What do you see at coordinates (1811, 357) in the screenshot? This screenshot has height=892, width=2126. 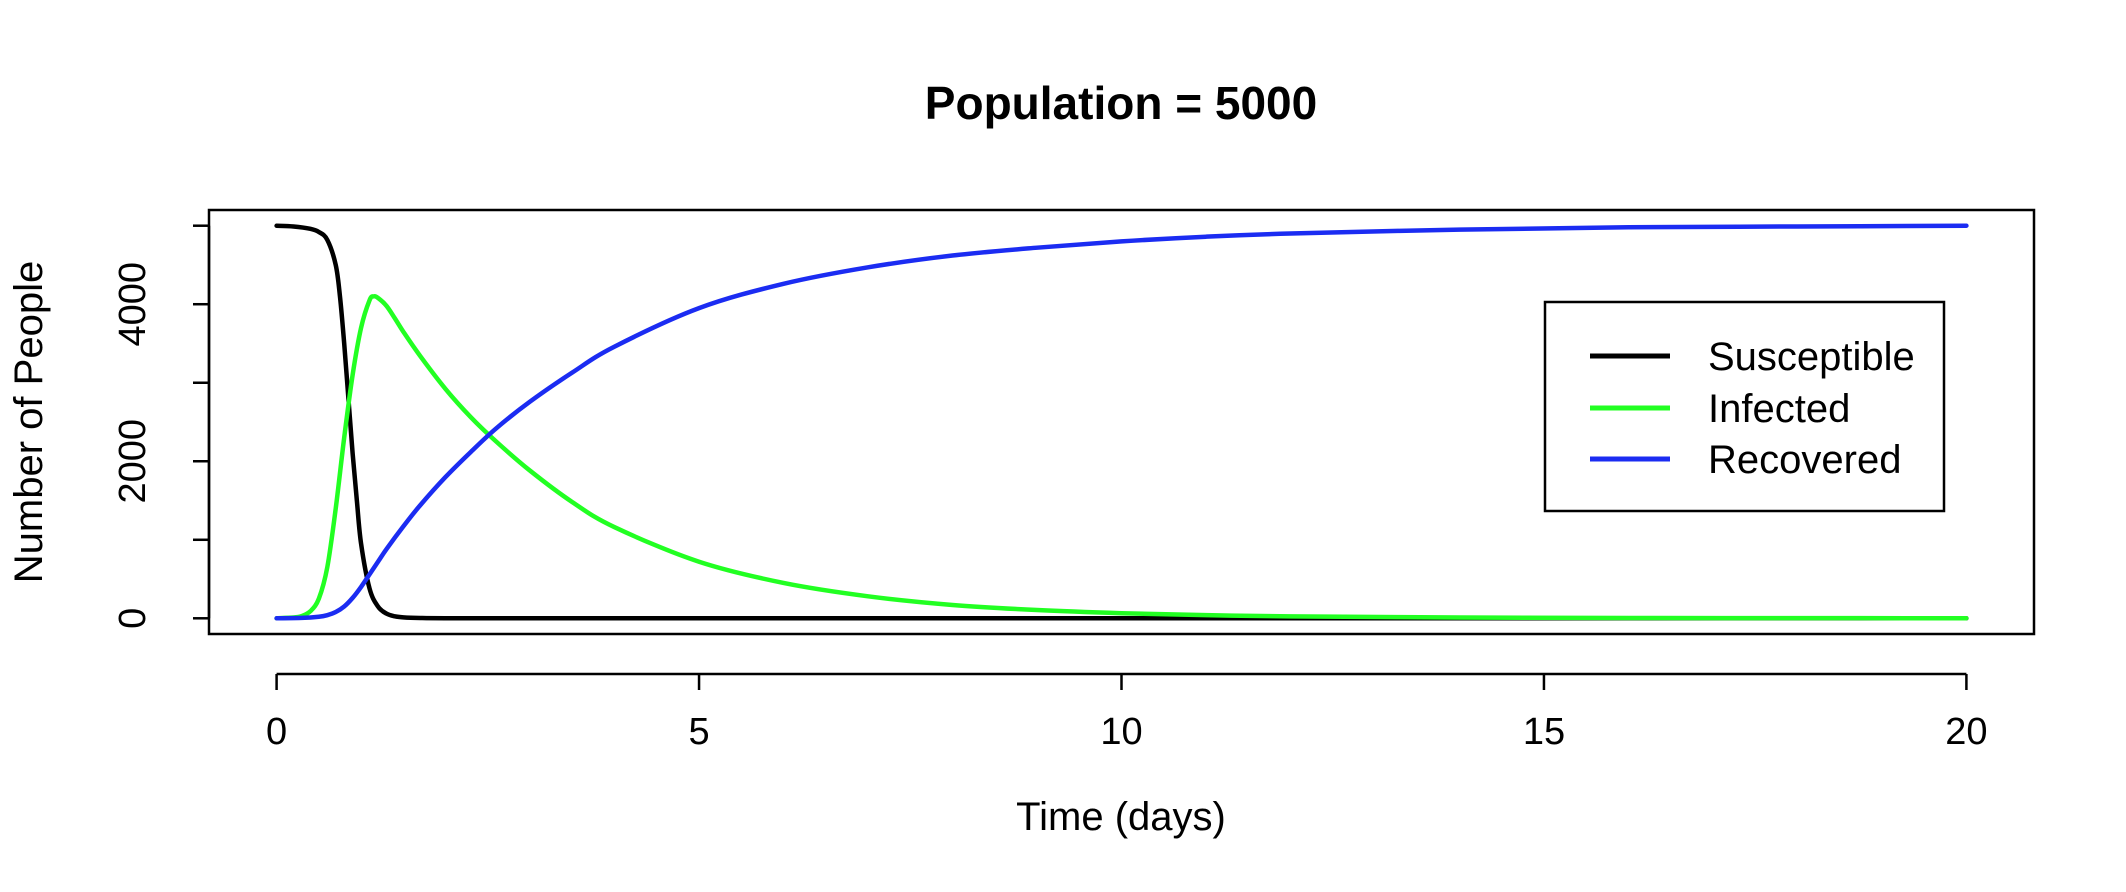 I see `legend-label-susceptible: Susceptible` at bounding box center [1811, 357].